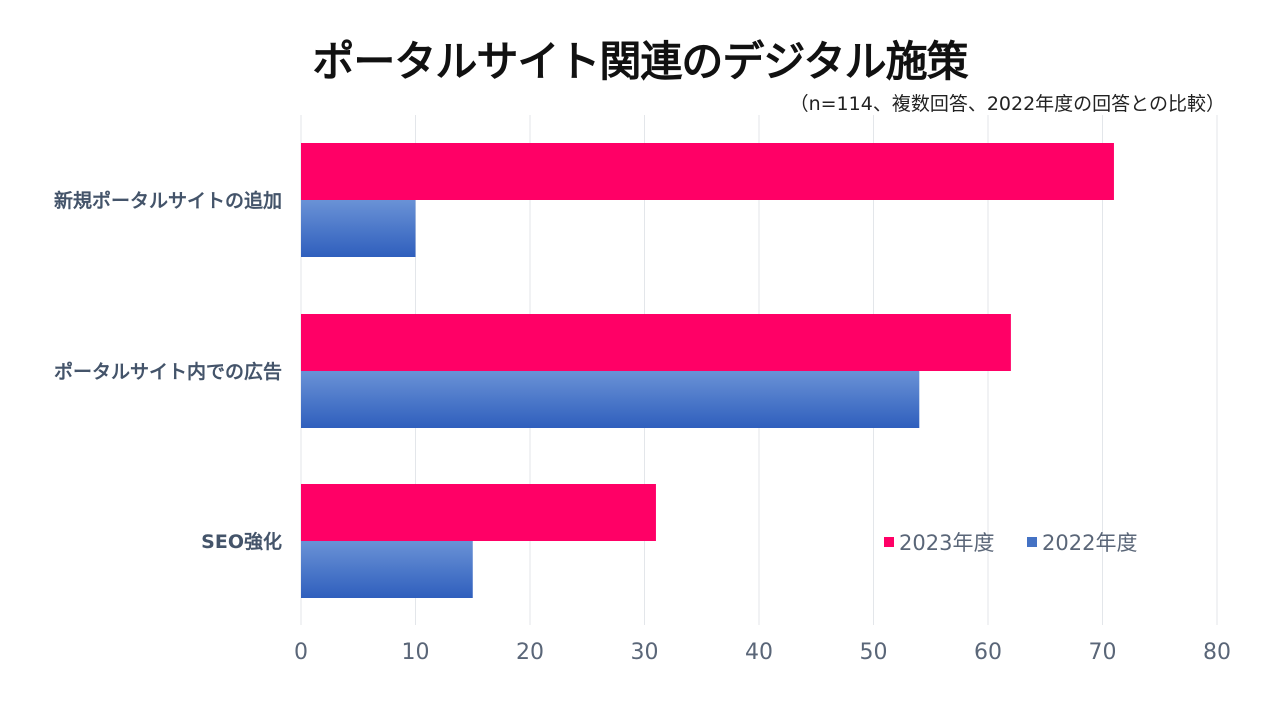 The image size is (1280, 720). I want to click on x-tick-label: 60, so click(988, 652).